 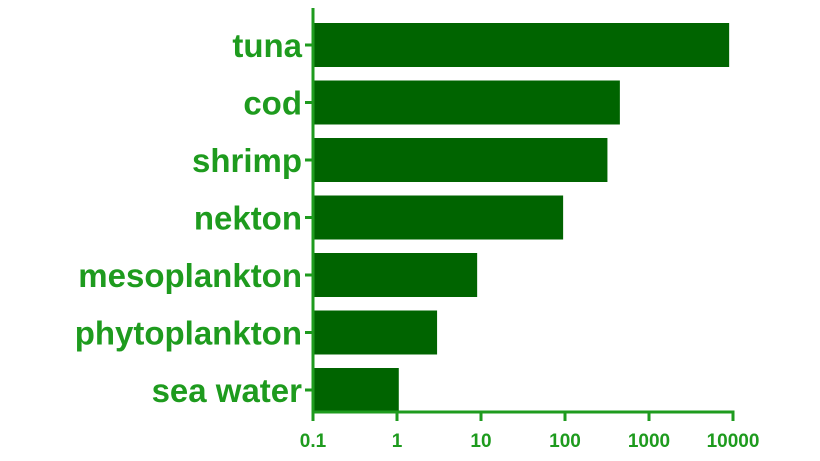 I want to click on x-tick-label: 1, so click(x=397, y=441).